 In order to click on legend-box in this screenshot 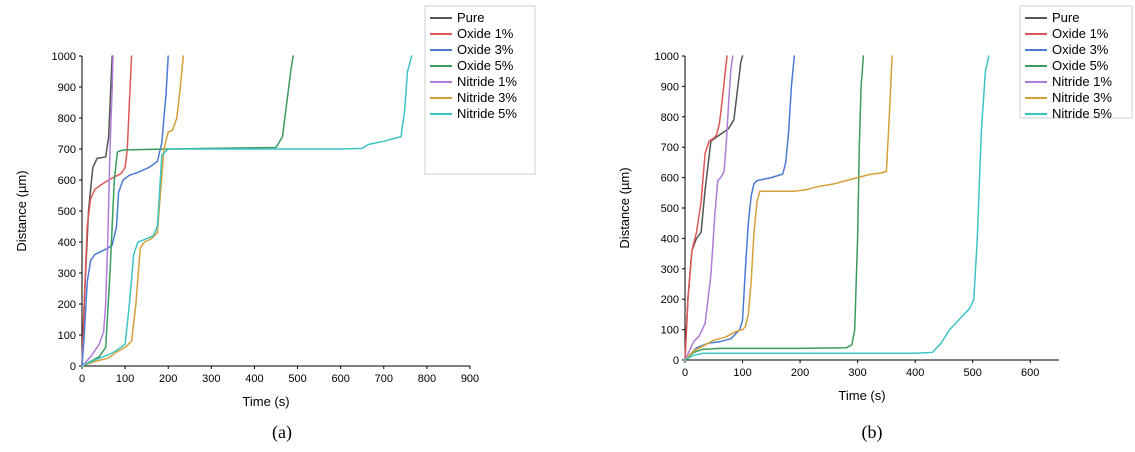, I will do `click(1076, 62)`.